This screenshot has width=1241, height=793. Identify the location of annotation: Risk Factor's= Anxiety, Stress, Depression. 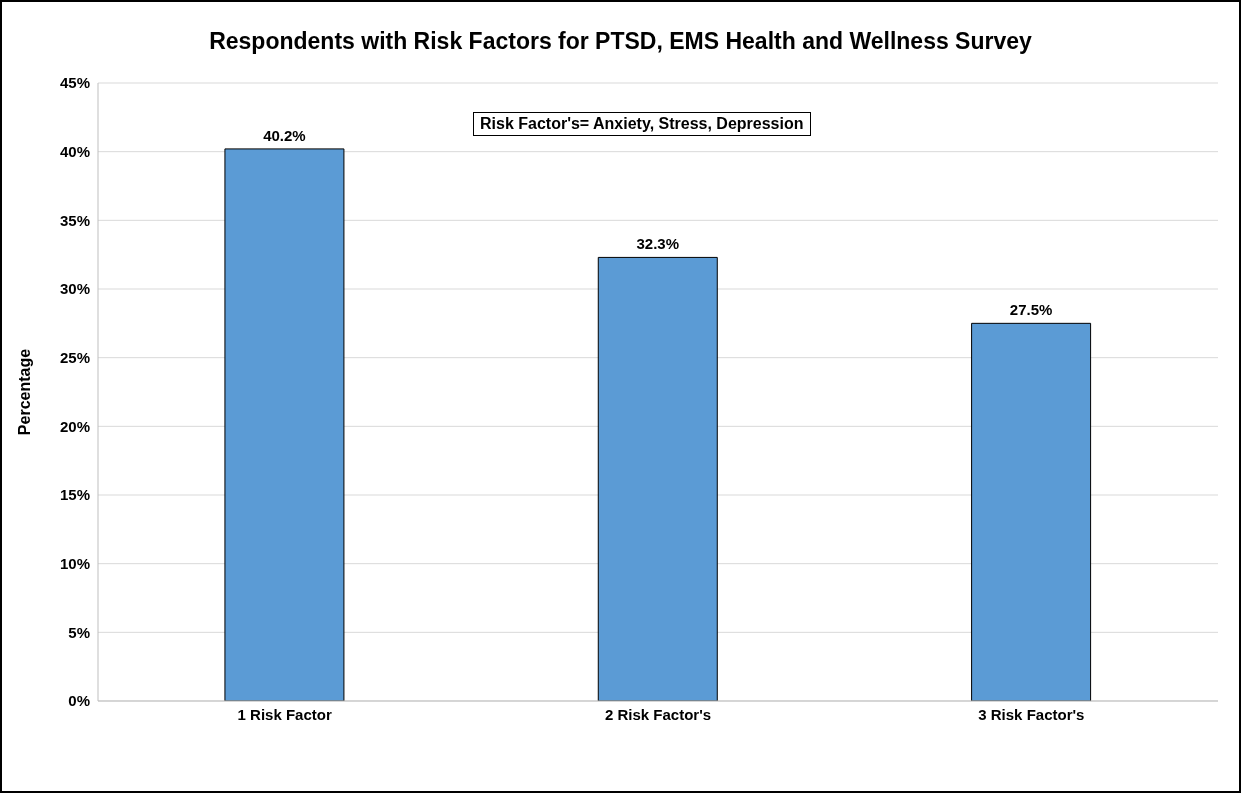
(642, 124).